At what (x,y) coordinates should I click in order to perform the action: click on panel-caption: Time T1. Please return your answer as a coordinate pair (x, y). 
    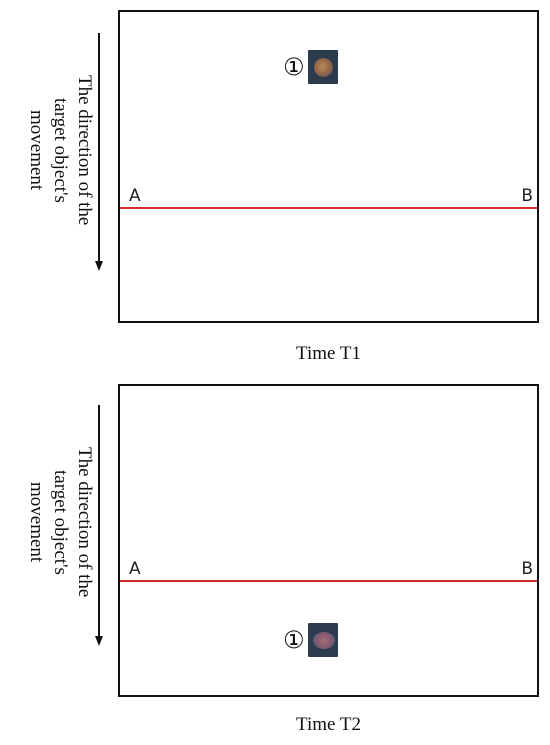
    Looking at the image, I should click on (328, 353).